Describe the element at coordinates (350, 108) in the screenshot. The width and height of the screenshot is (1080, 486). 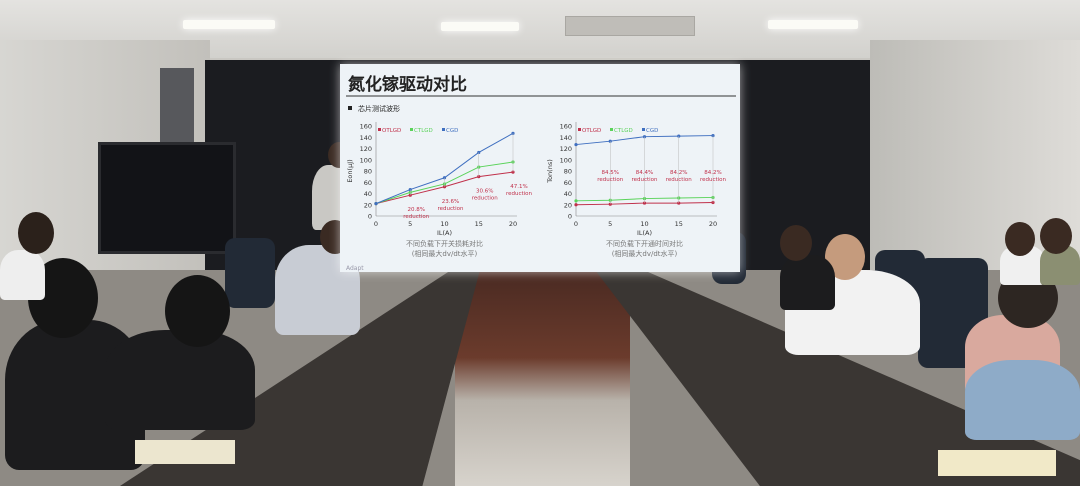
I see `bullet-icon` at that location.